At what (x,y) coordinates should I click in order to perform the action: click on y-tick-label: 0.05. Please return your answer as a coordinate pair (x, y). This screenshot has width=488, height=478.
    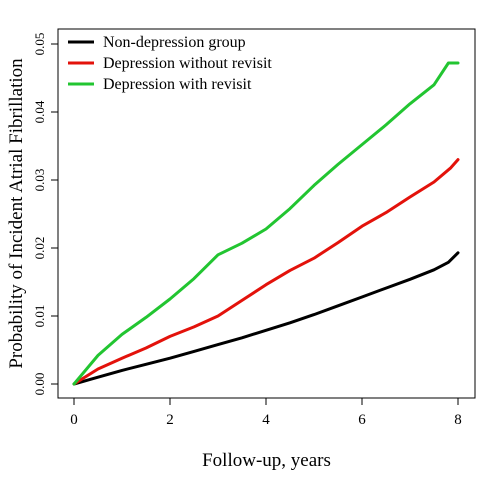
    Looking at the image, I should click on (39, 44).